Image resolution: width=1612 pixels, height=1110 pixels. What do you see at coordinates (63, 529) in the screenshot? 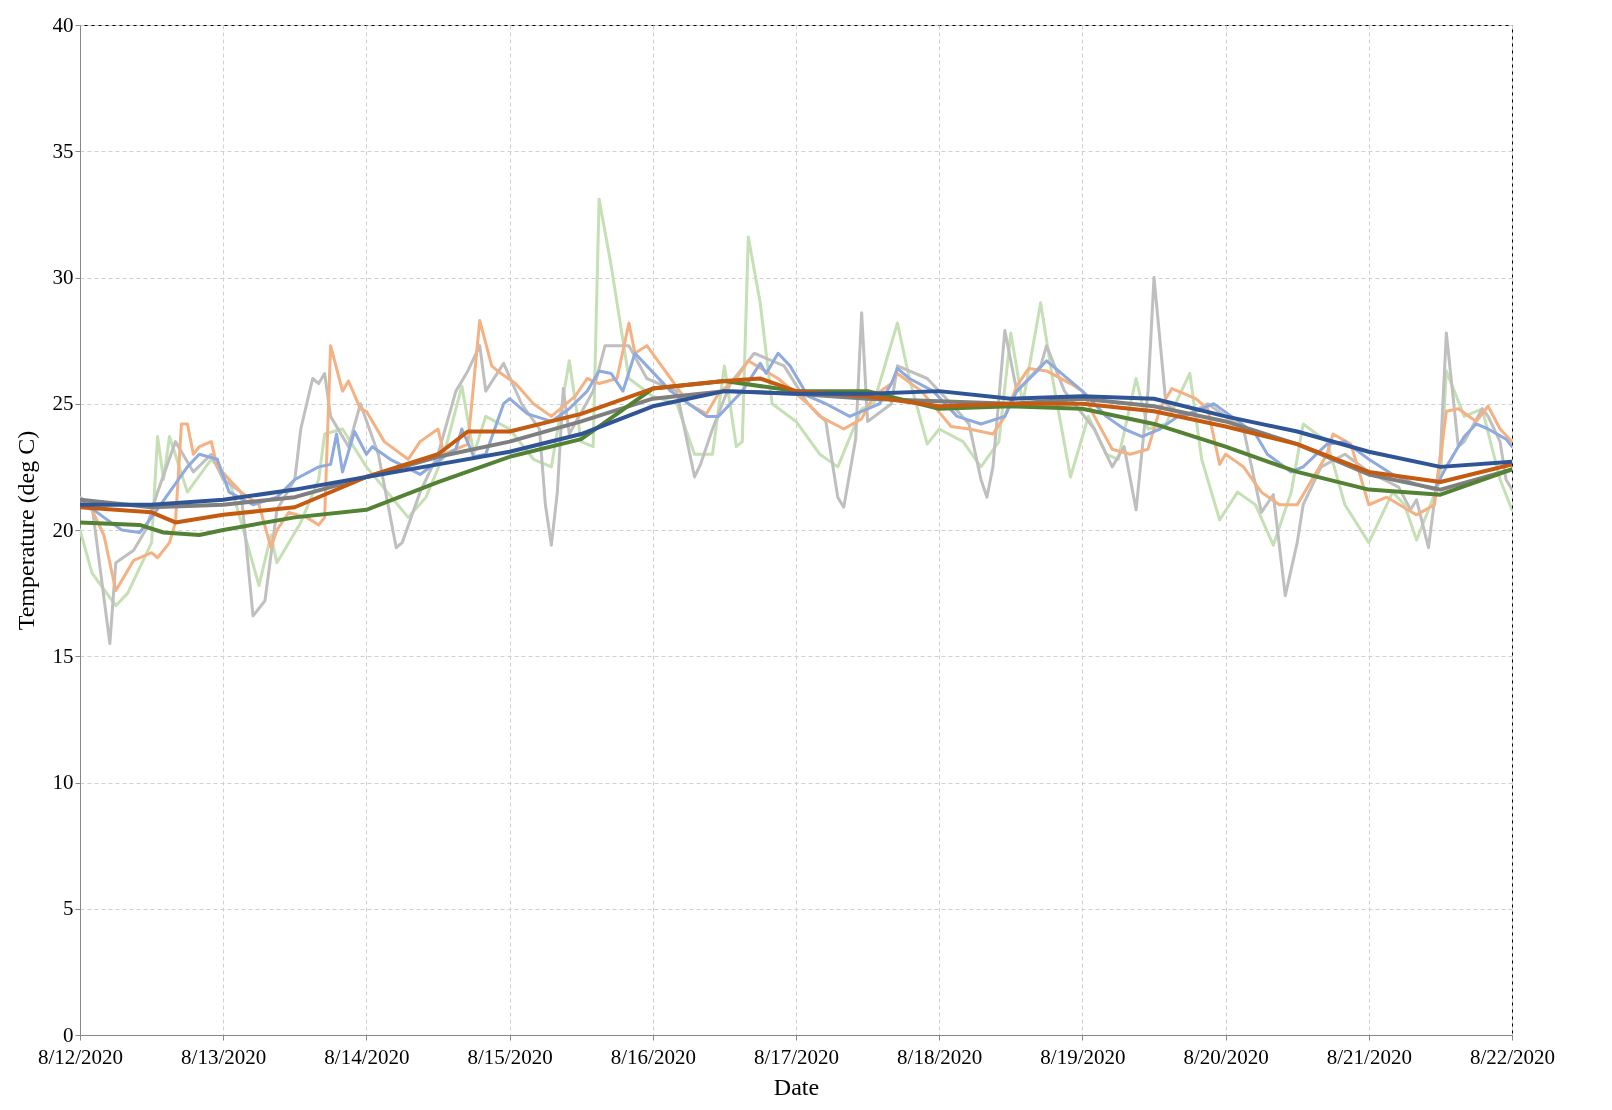
I see `y-tick-label: 20` at bounding box center [63, 529].